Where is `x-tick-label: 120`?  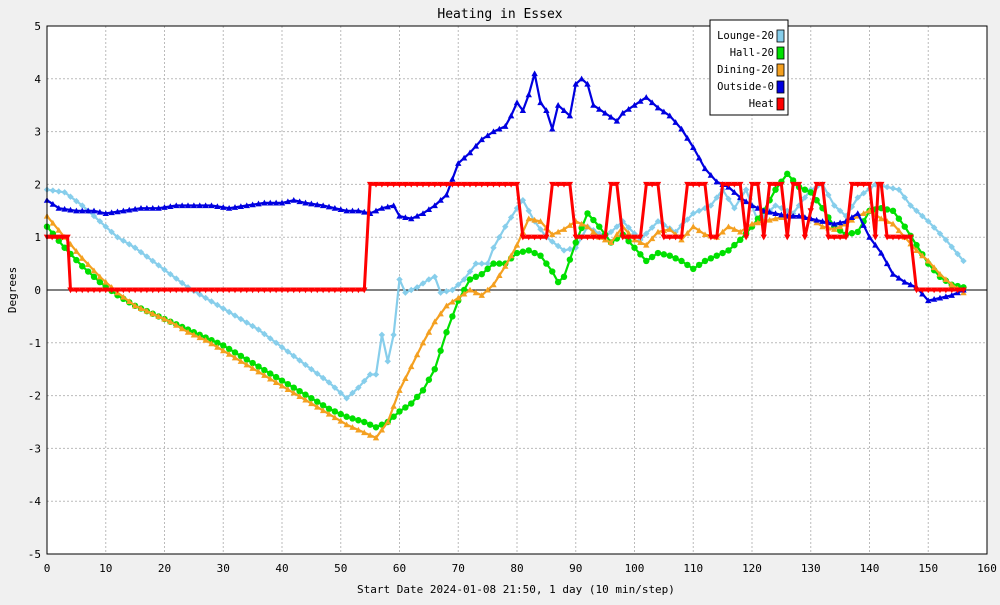
x-tick-label: 120 is located at coordinates (752, 568).